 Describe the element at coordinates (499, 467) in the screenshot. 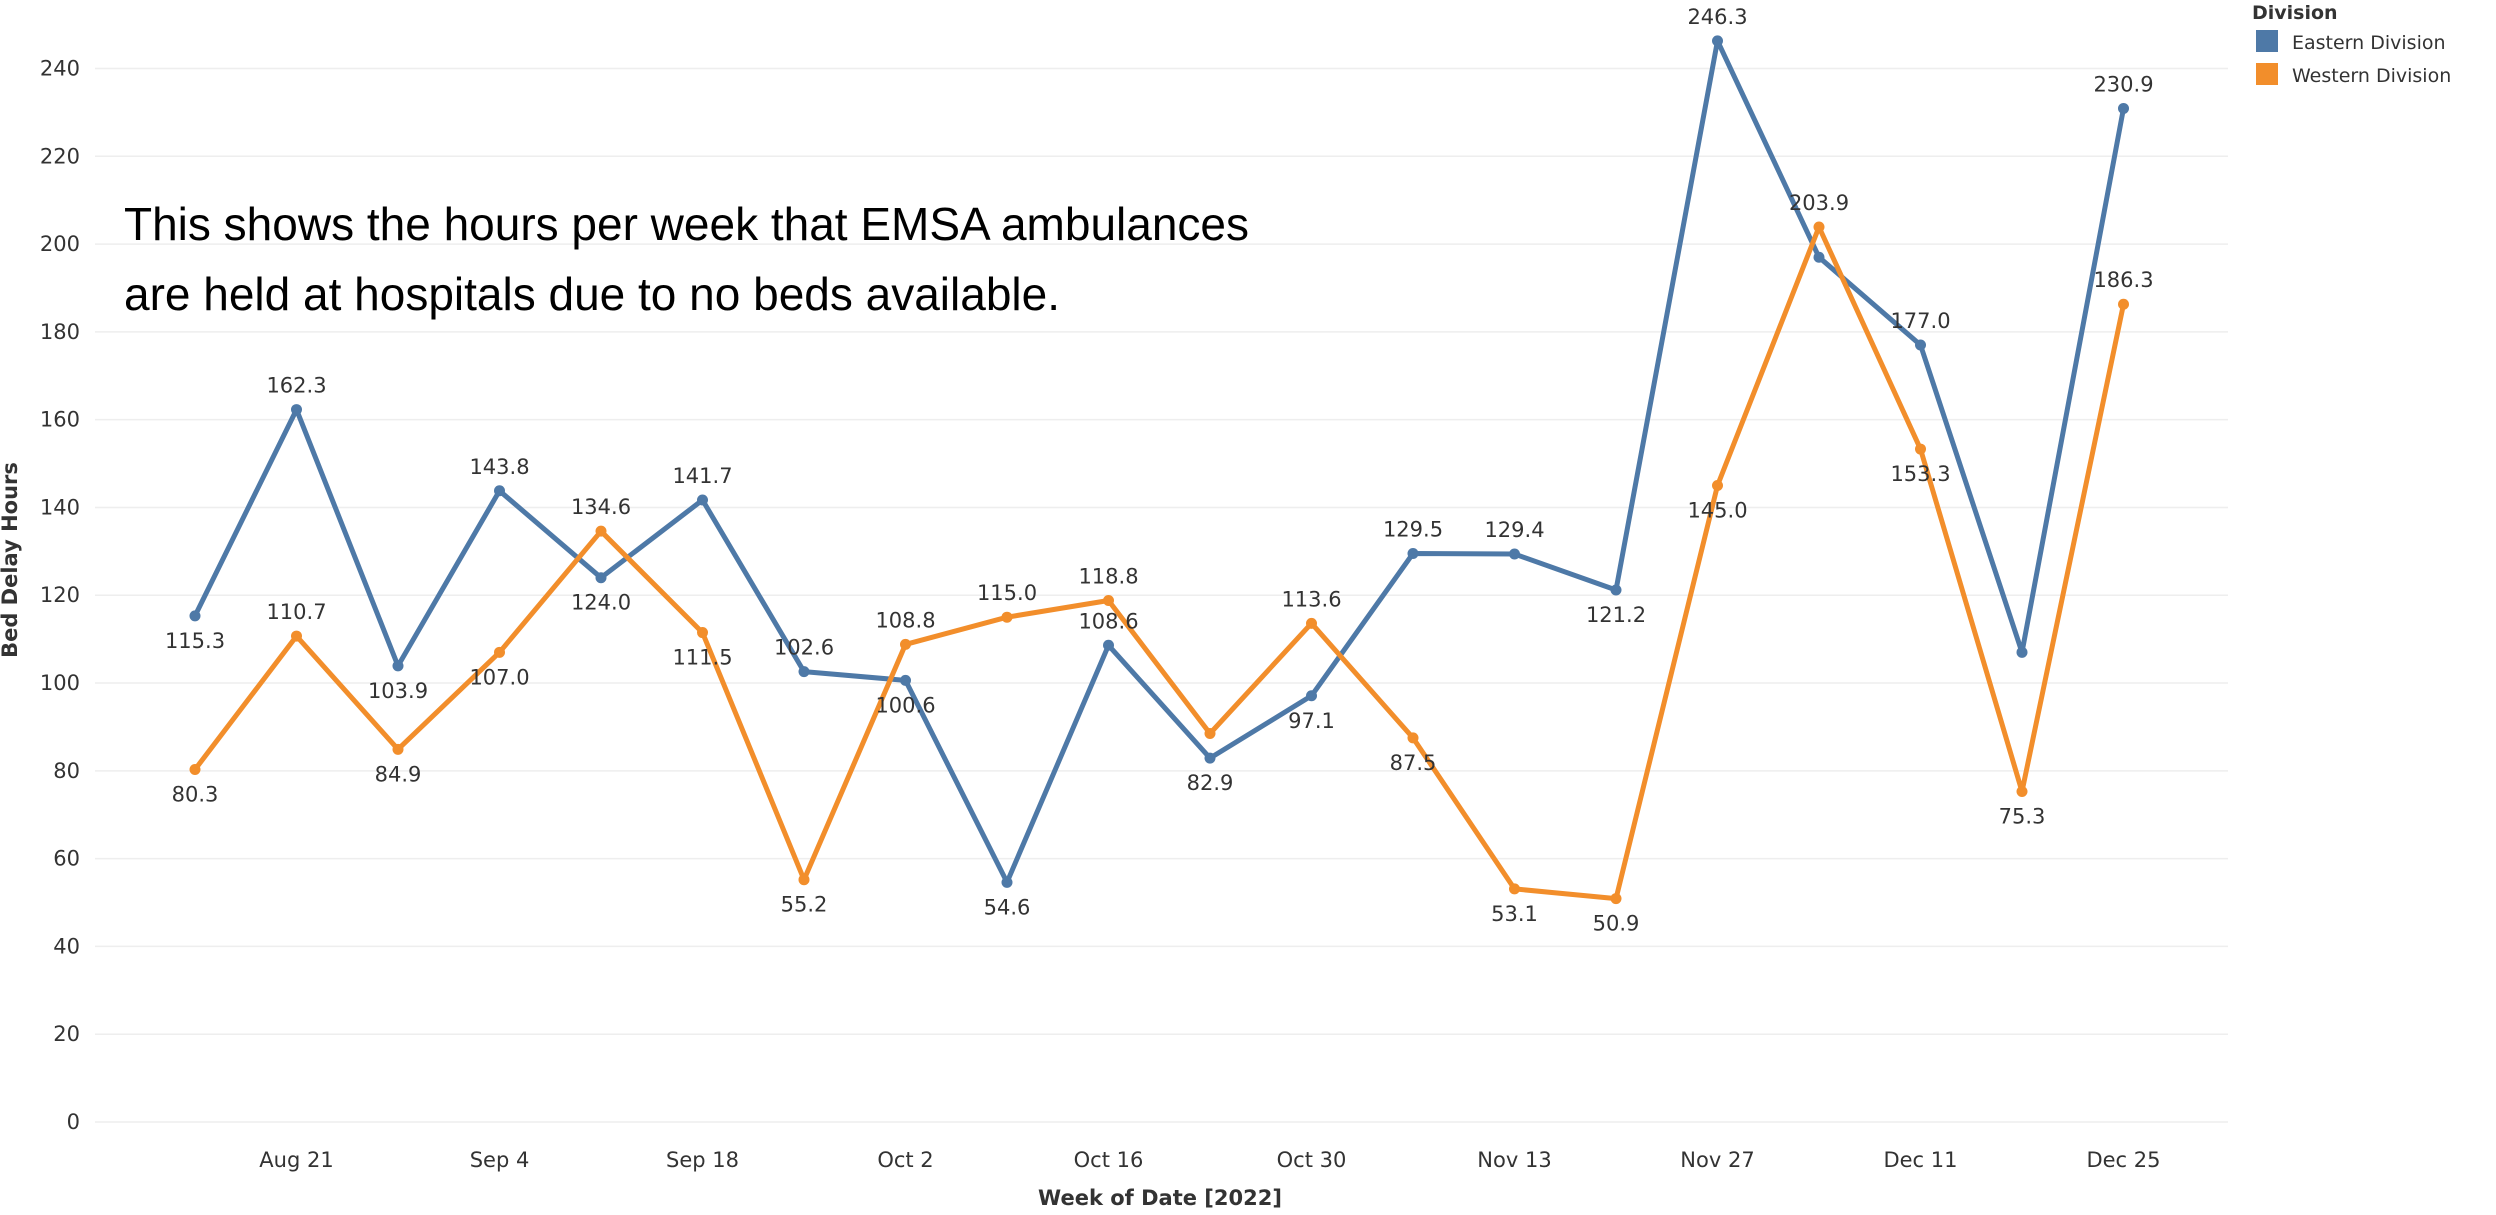

I see `data-label: 143.8` at that location.